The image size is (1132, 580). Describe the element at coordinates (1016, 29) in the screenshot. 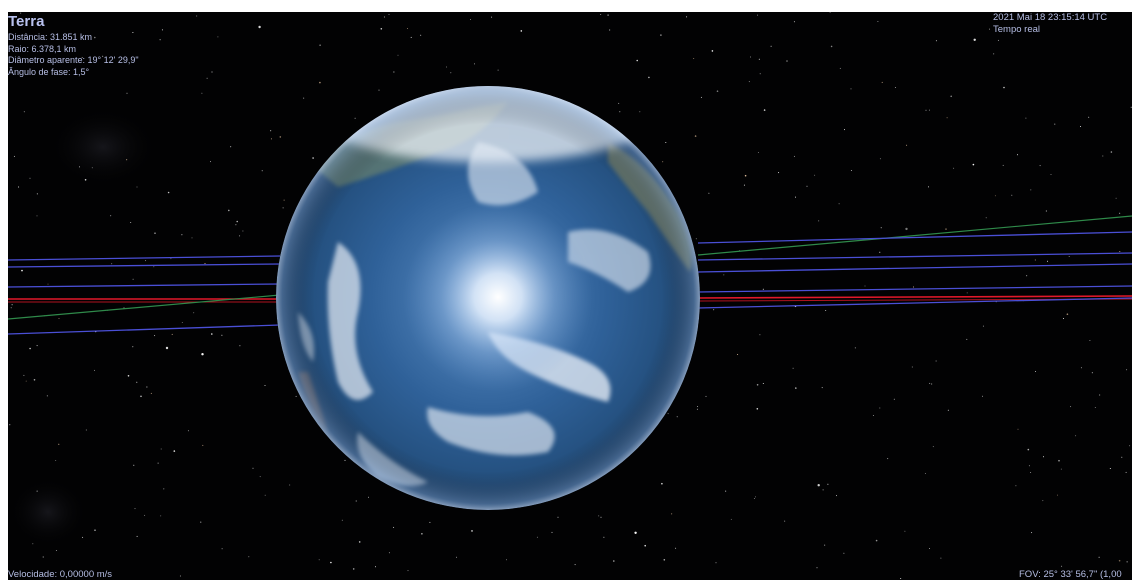

I see `time-mode: Tempo real` at that location.